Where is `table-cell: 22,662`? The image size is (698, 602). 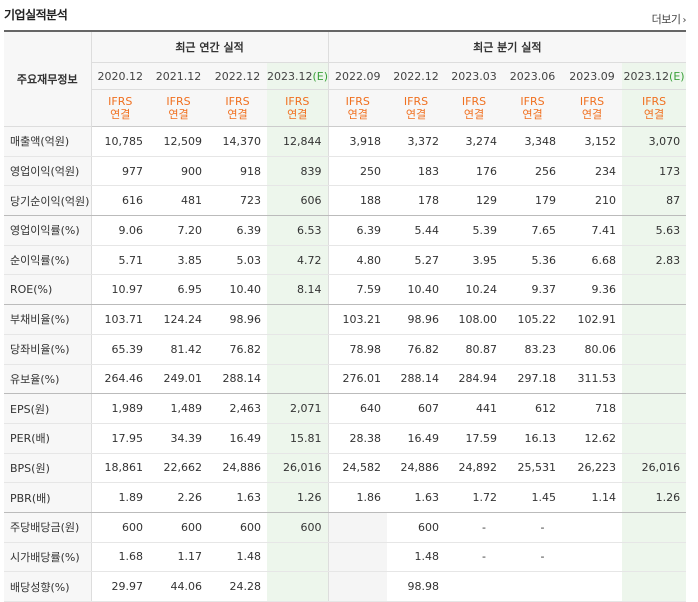 table-cell: 22,662 is located at coordinates (178, 468).